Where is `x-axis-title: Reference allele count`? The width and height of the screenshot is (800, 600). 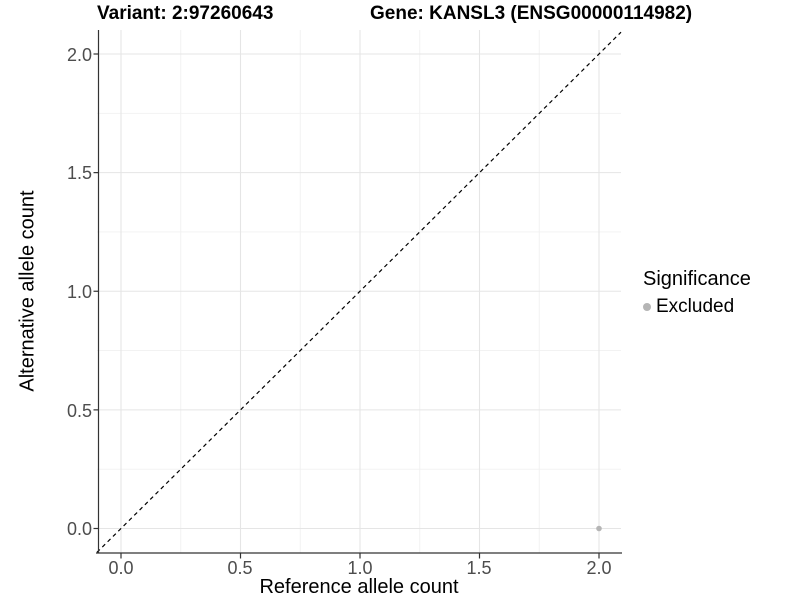
x-axis-title: Reference allele count is located at coordinates (359, 587).